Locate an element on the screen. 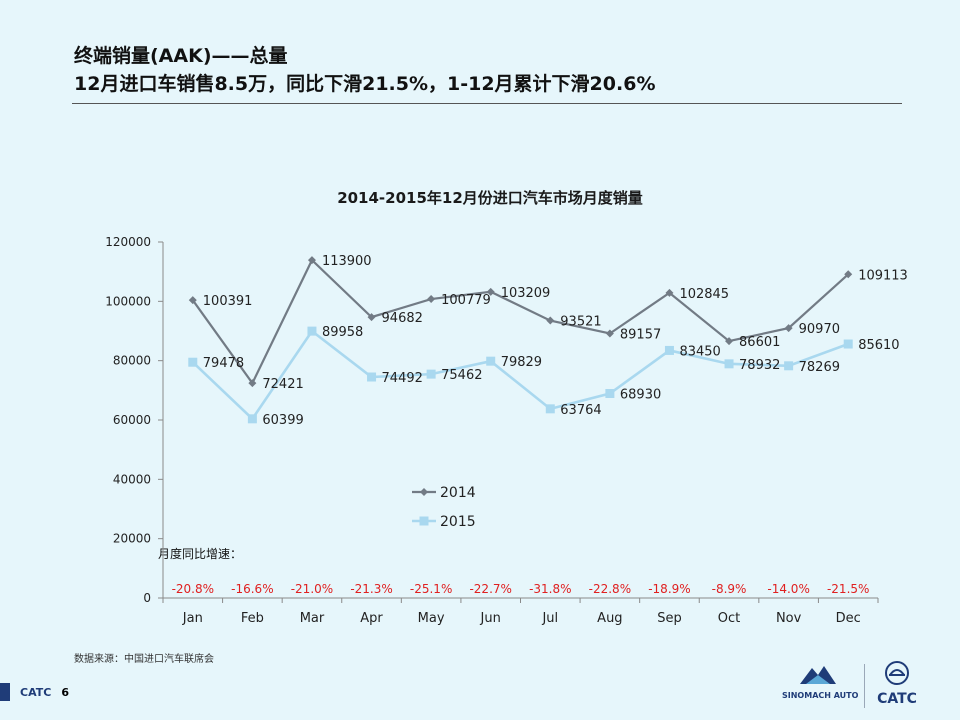 Image resolution: width=960 pixels, height=720 pixels. sinomach-mountain-icon is located at coordinates (818, 675).